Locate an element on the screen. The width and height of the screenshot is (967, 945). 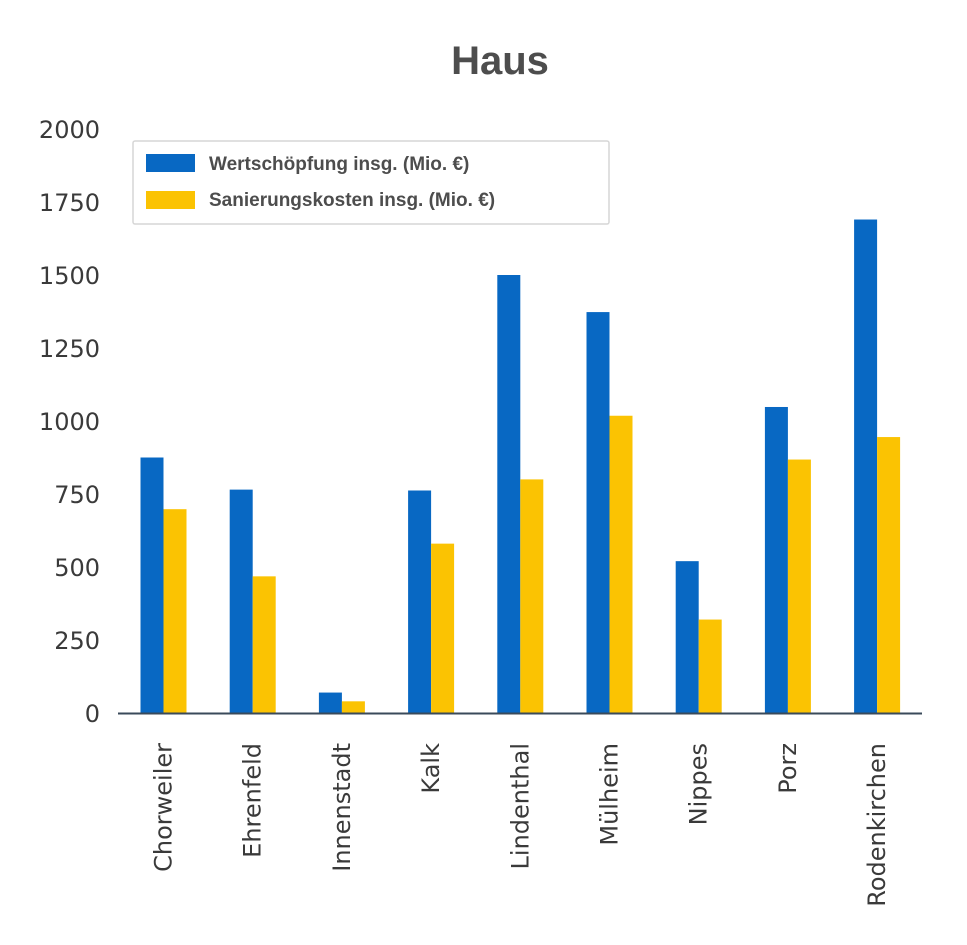
legend-swatch-wertschoepfung is located at coordinates (170, 163).